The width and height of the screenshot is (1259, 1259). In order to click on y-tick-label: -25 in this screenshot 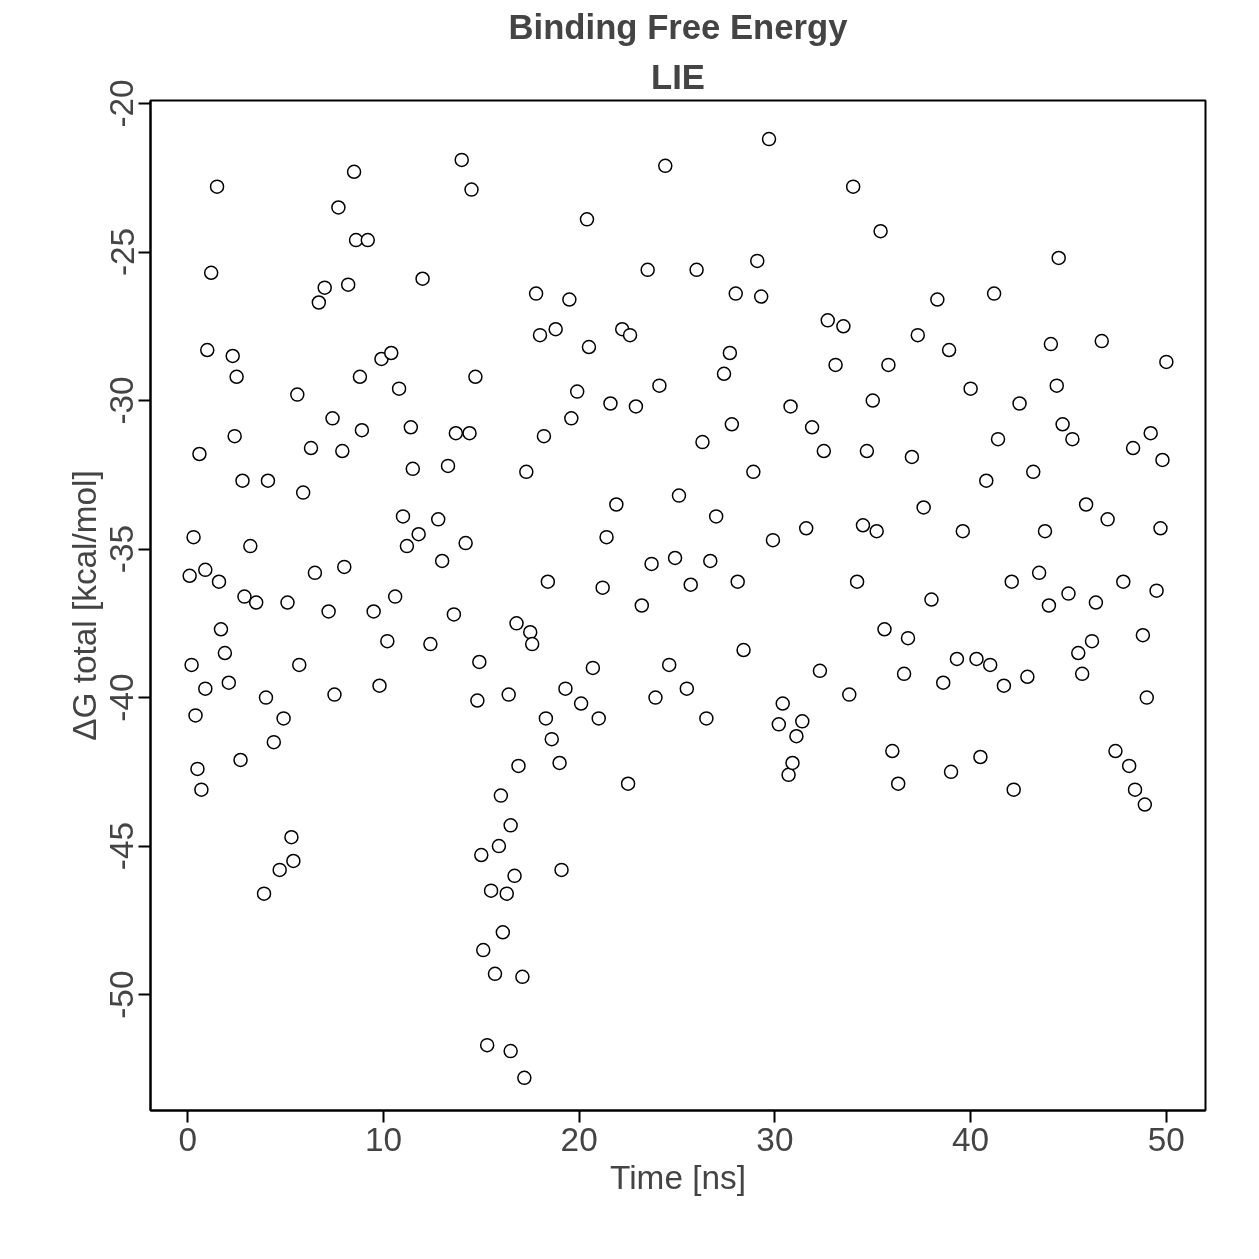, I will do `click(122, 252)`.